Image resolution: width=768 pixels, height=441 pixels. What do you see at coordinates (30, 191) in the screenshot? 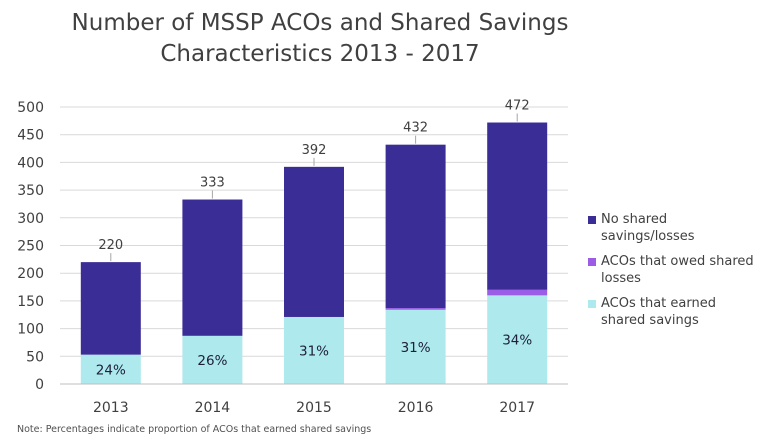
I see `y-tick-label: 350` at bounding box center [30, 191].